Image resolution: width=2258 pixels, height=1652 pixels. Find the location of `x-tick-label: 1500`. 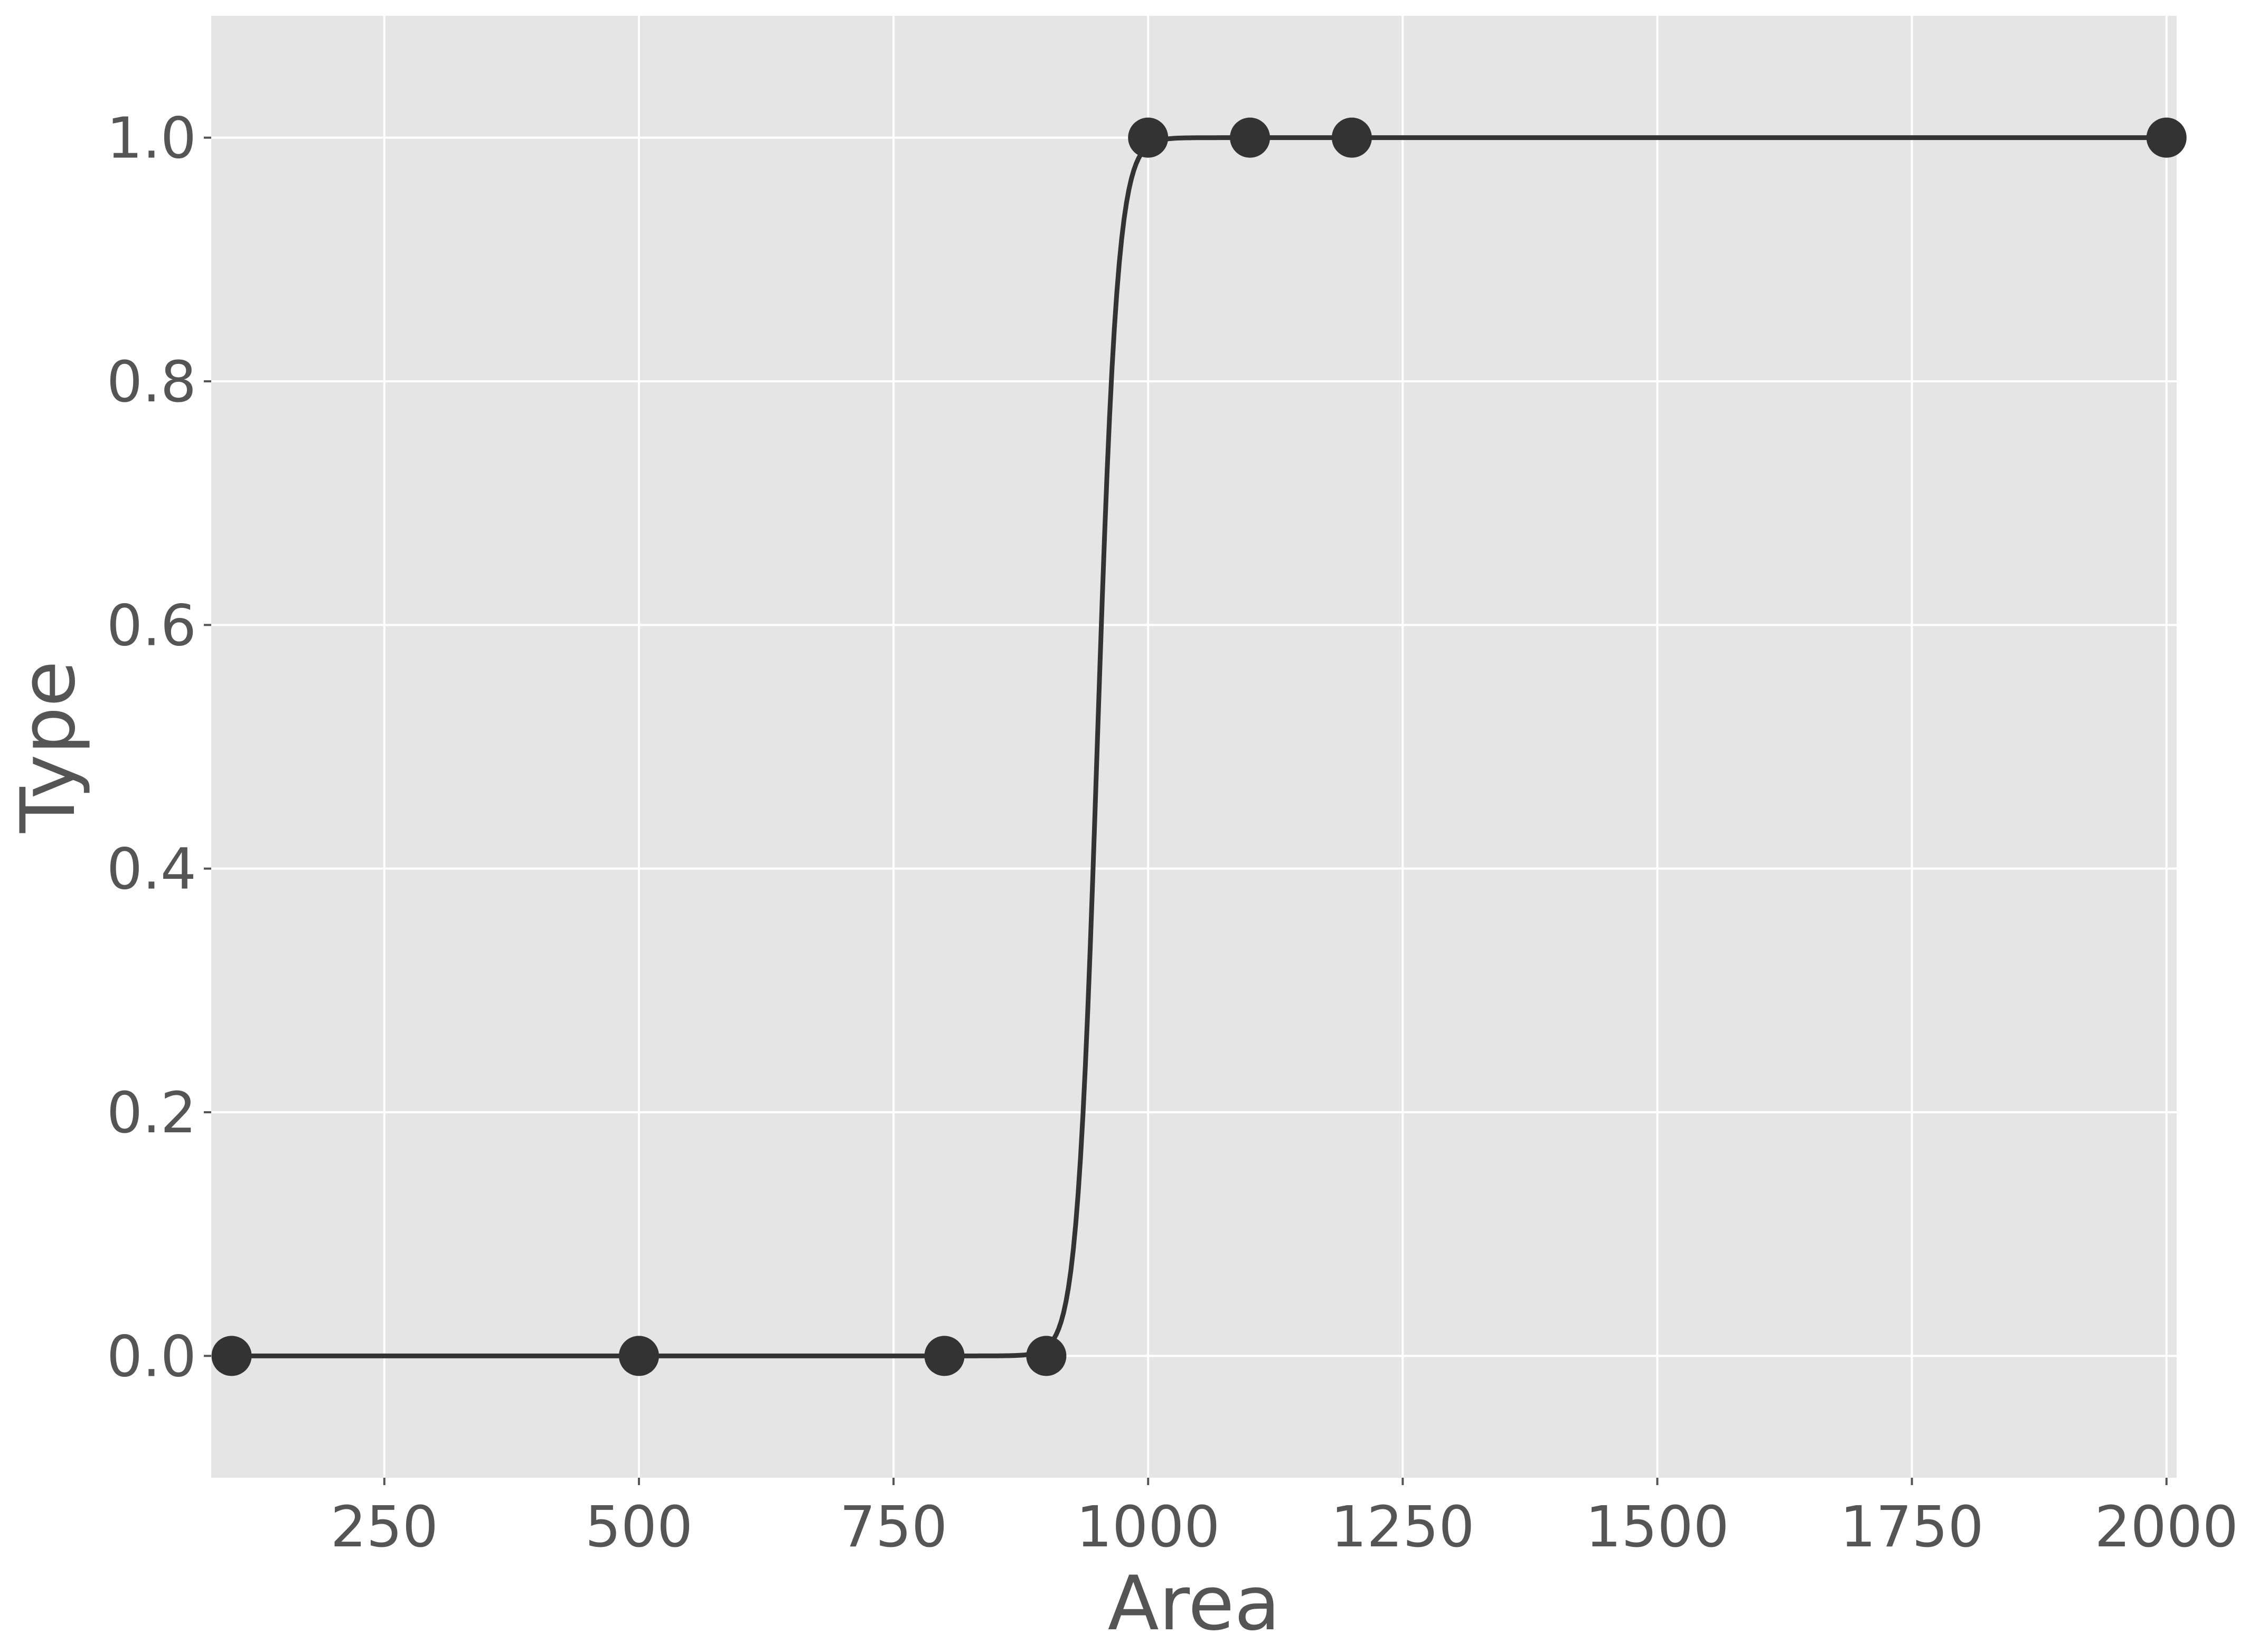

x-tick-label: 1500 is located at coordinates (1657, 1527).